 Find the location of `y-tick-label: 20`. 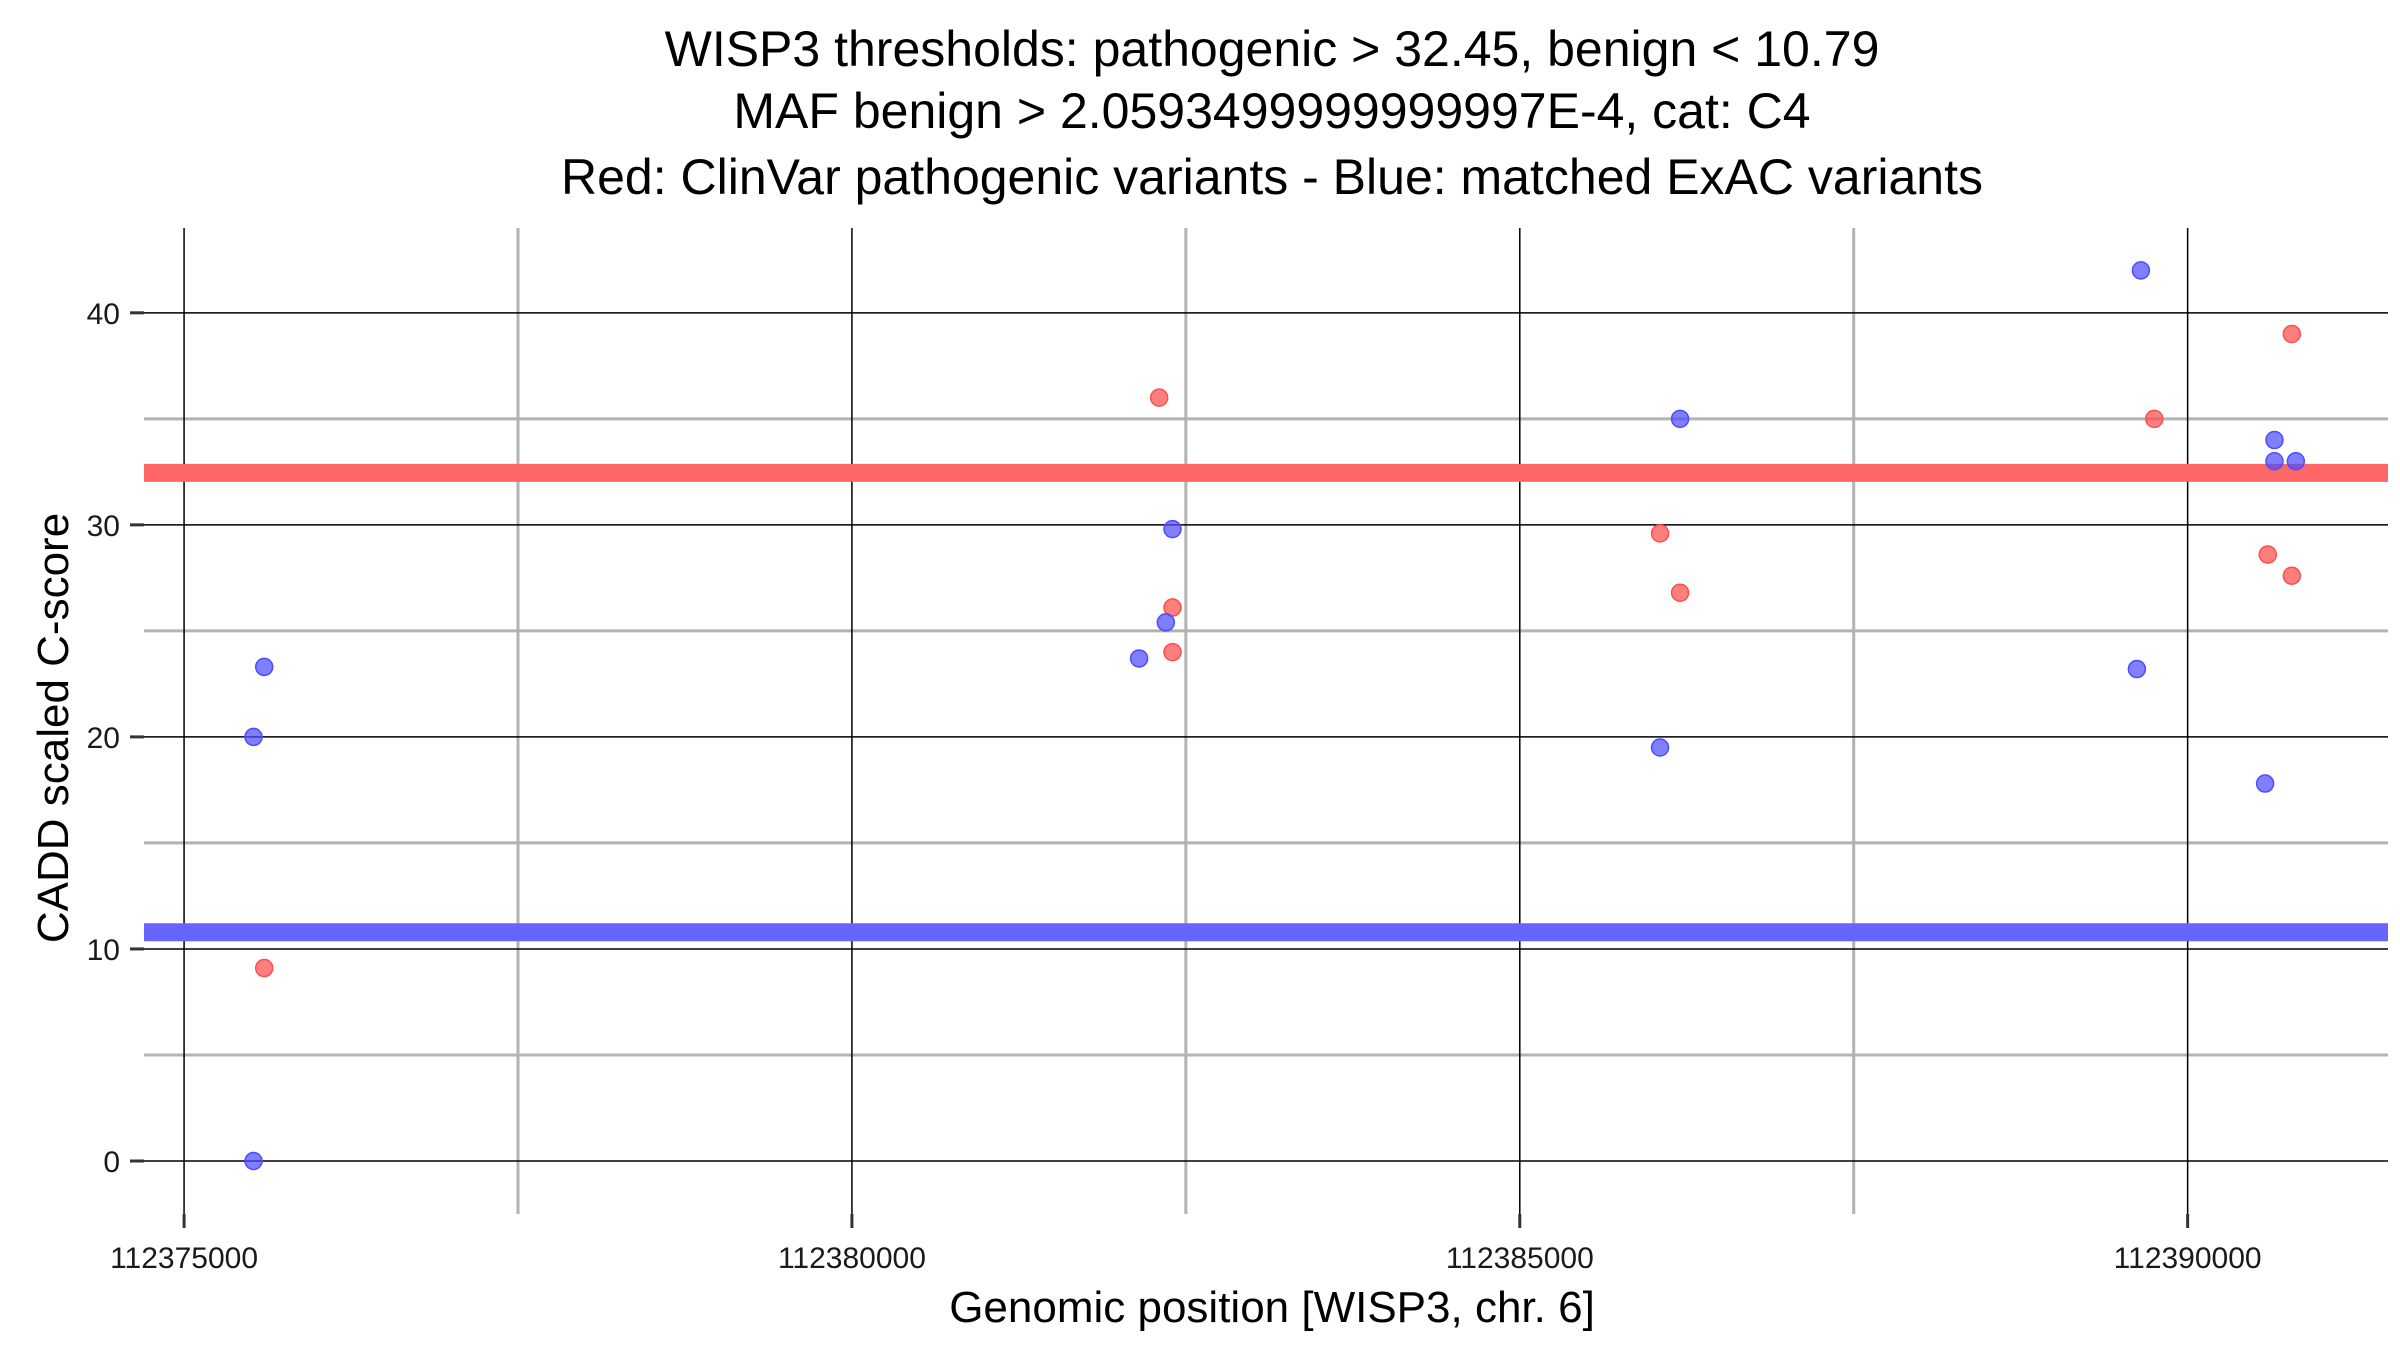

y-tick-label: 20 is located at coordinates (103, 738).